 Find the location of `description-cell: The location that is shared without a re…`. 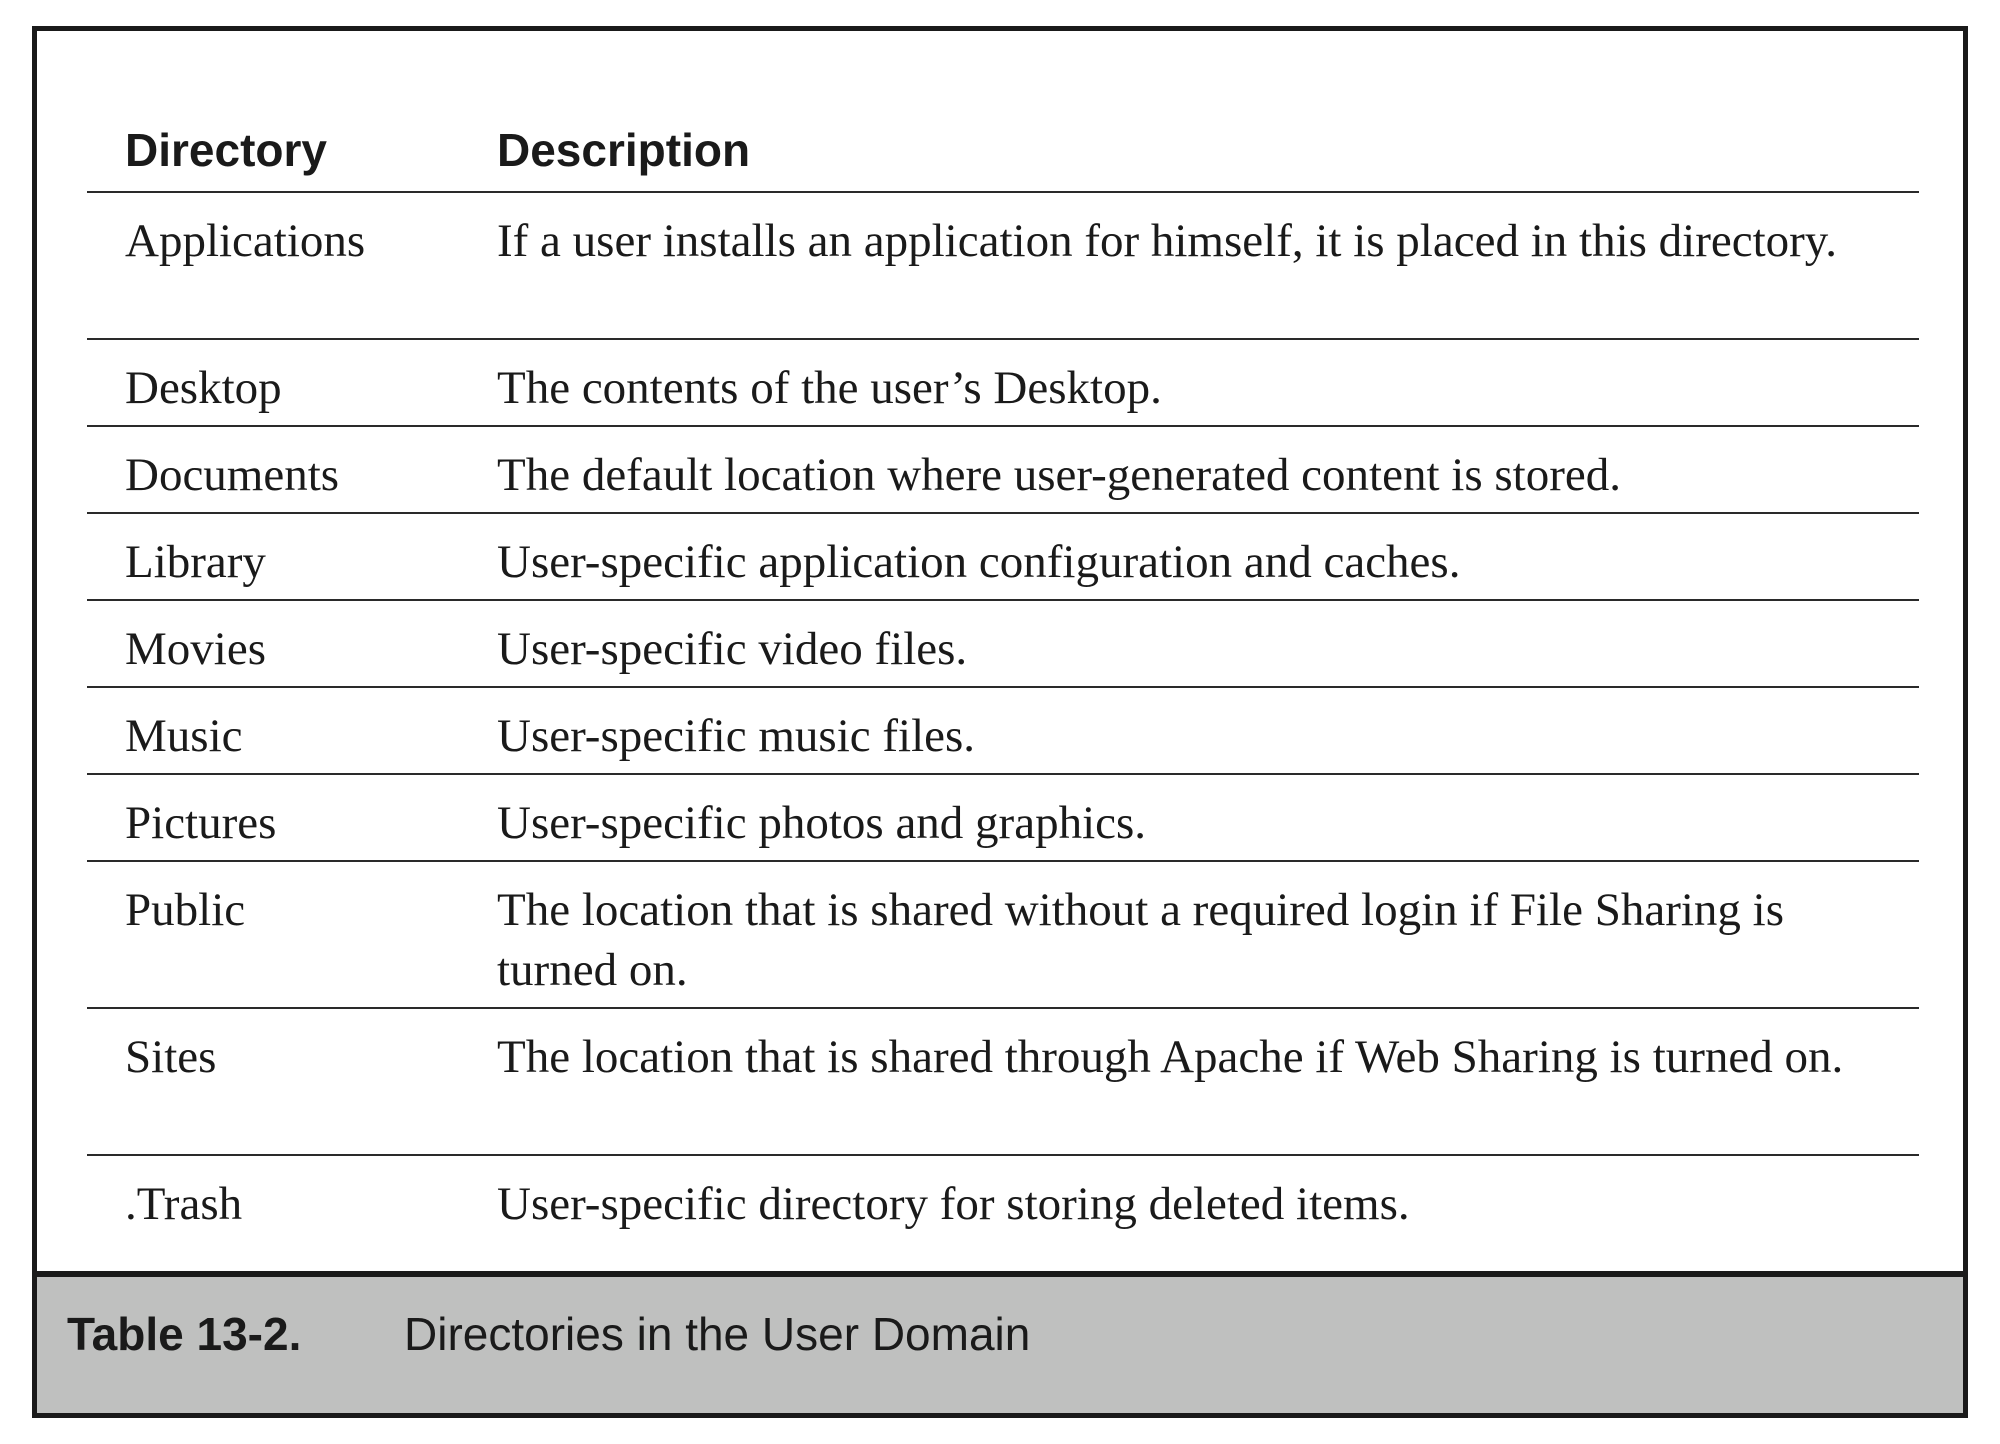

description-cell: The location that is shared without a re… is located at coordinates (1189, 935).